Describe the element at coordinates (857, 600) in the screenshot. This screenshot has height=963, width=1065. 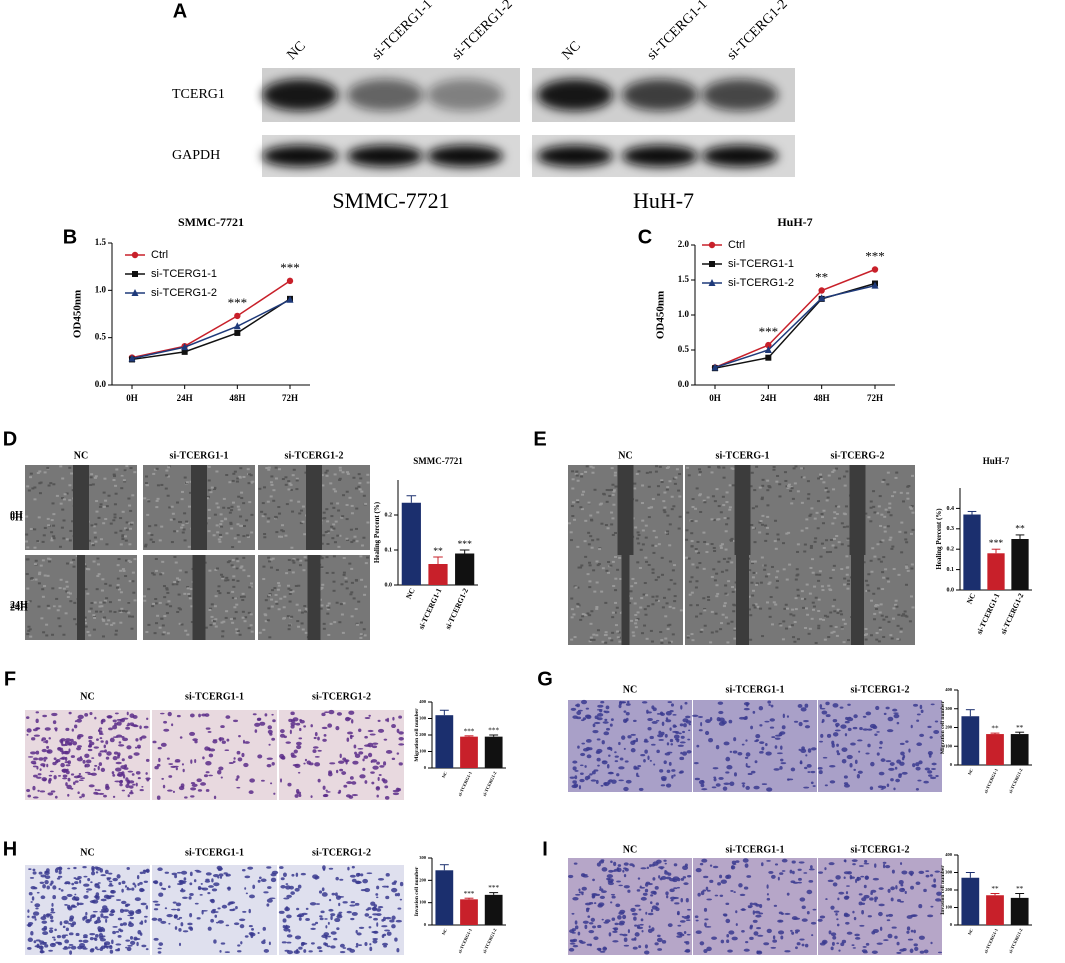
I see `micrograph` at that location.